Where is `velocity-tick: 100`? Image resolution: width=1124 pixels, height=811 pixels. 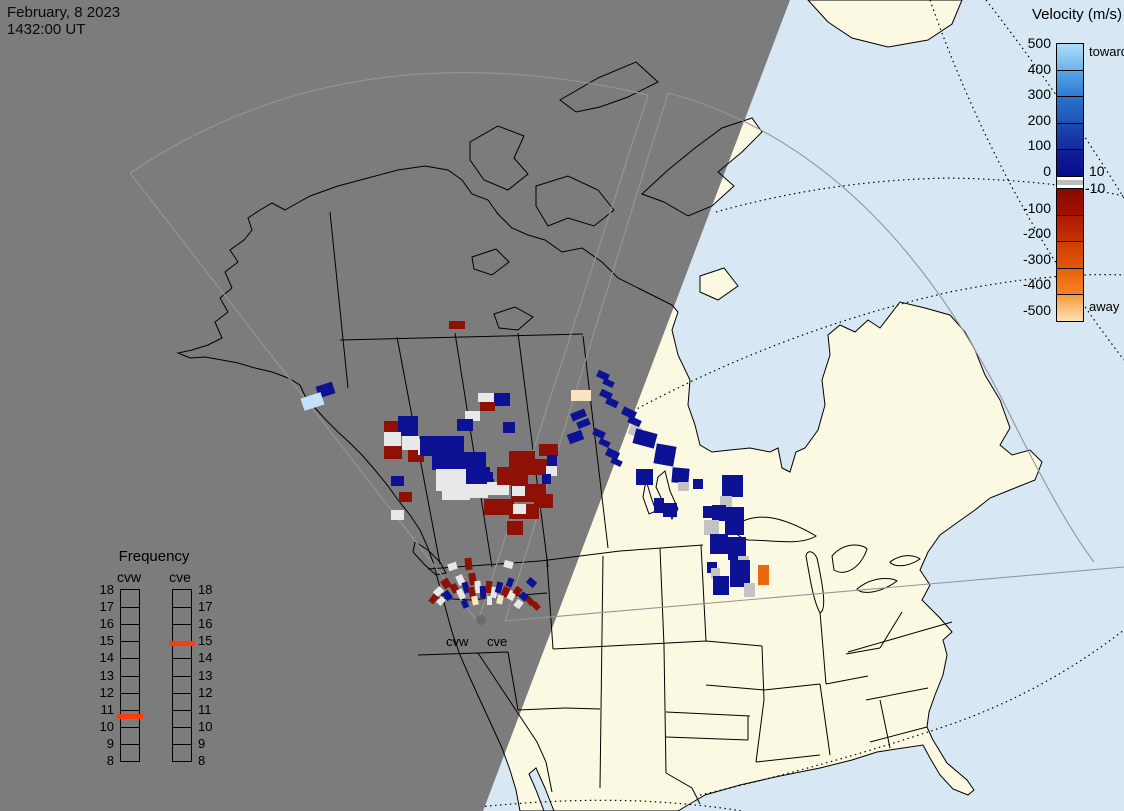
velocity-tick: 100 is located at coordinates (1039, 145).